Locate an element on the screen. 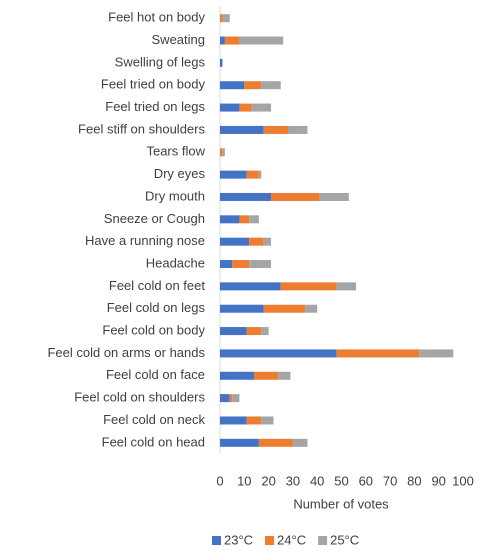 This screenshot has height=551, width=486. x-tick-label: 90 is located at coordinates (438, 480).